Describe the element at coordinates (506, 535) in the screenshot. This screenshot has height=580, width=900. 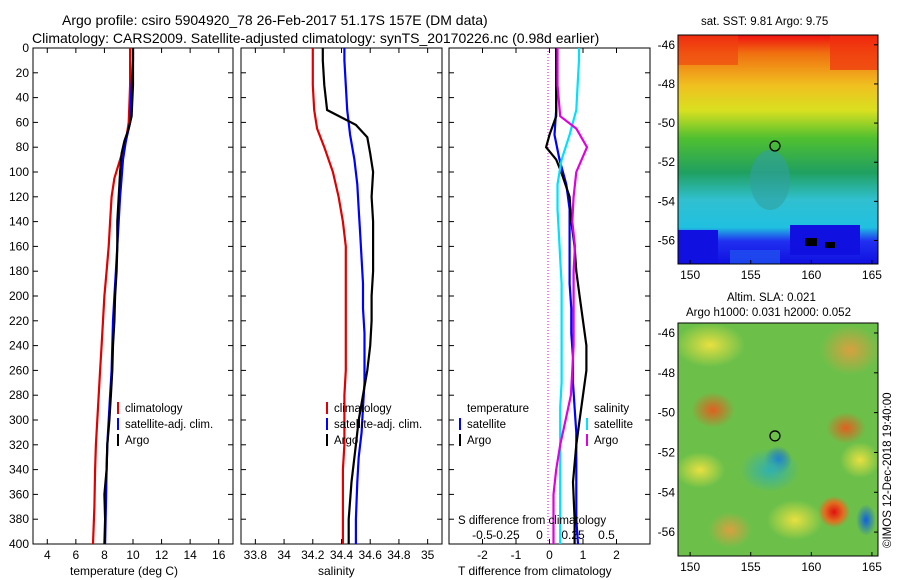
I see `difference-s-xtick-label: -0.25` at that location.